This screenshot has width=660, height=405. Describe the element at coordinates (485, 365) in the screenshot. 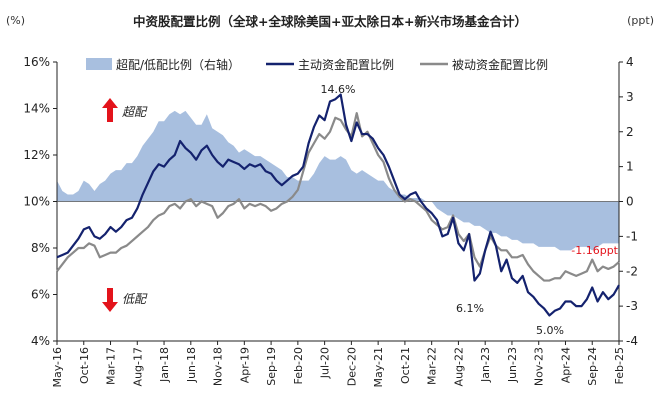

I see `x-tick-label: Jan-23` at that location.